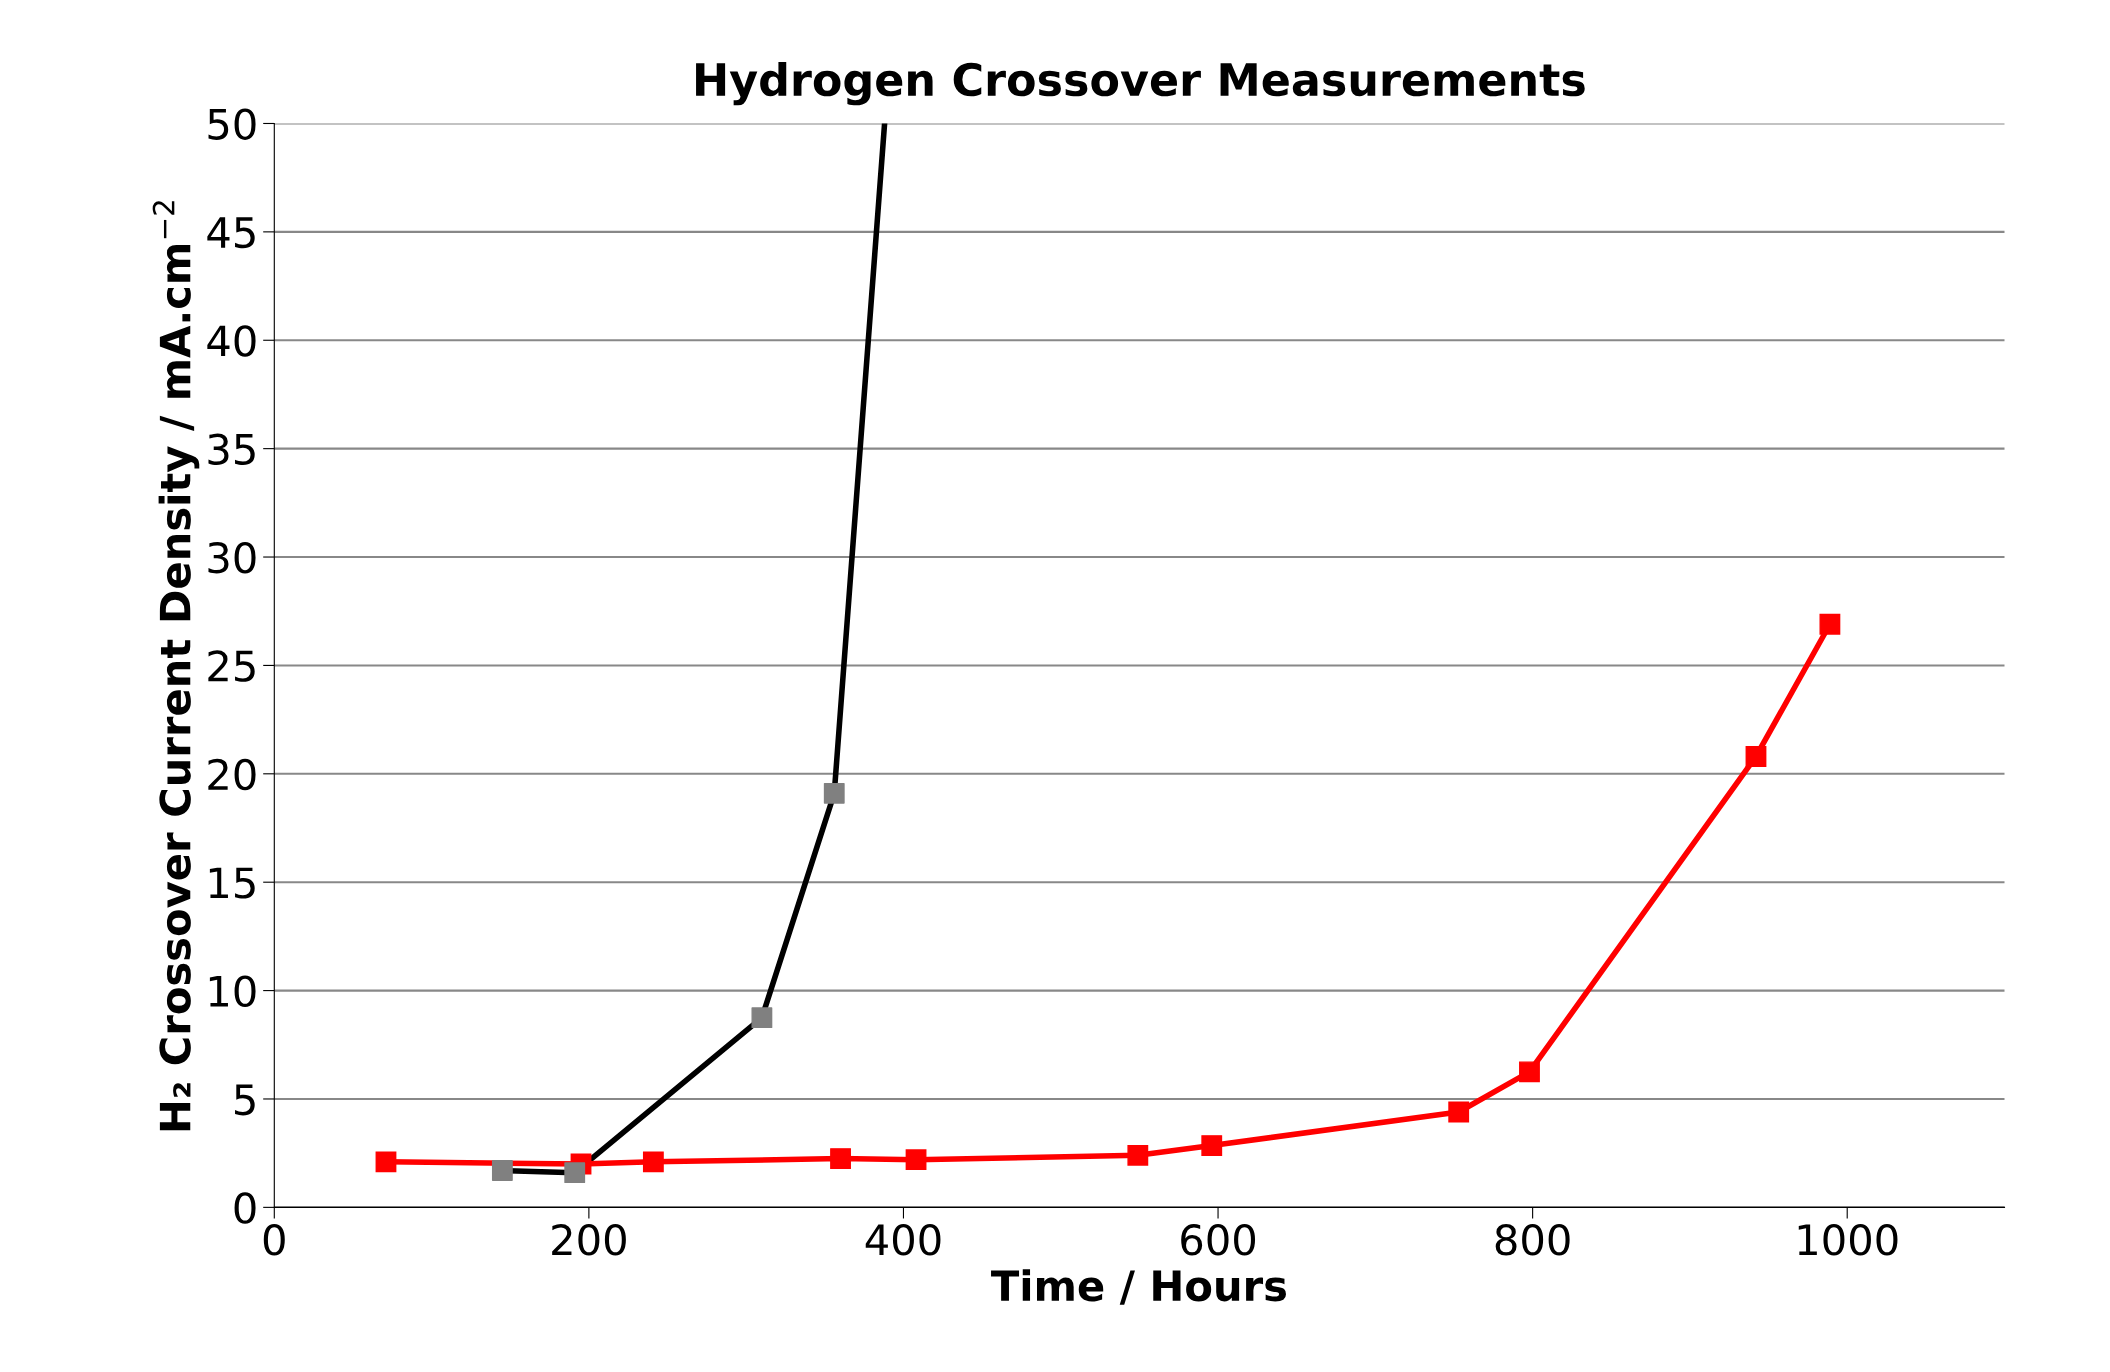 The image size is (2110, 1372). What do you see at coordinates (589, 1240) in the screenshot?
I see `x-tick-label: 200` at bounding box center [589, 1240].